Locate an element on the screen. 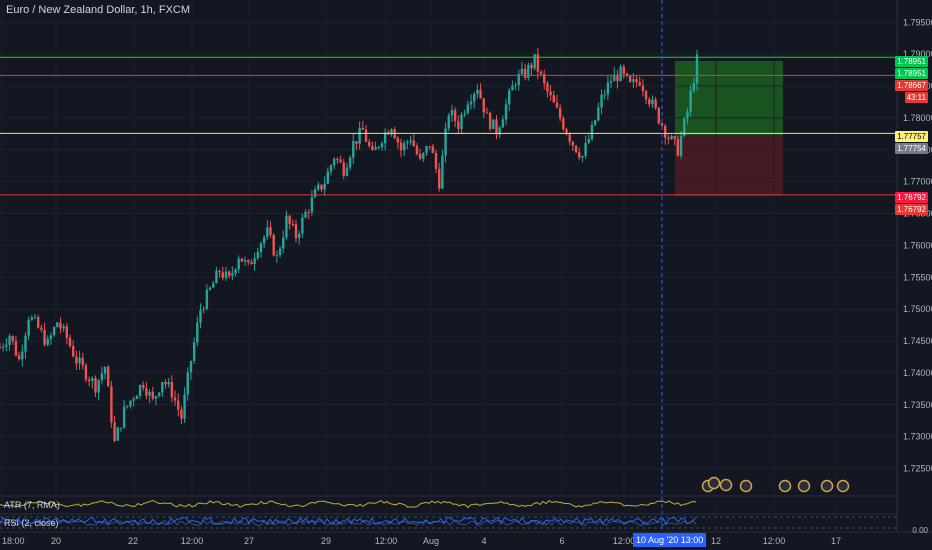 The height and width of the screenshot is (550, 932). rsi-line is located at coordinates (348, 521).